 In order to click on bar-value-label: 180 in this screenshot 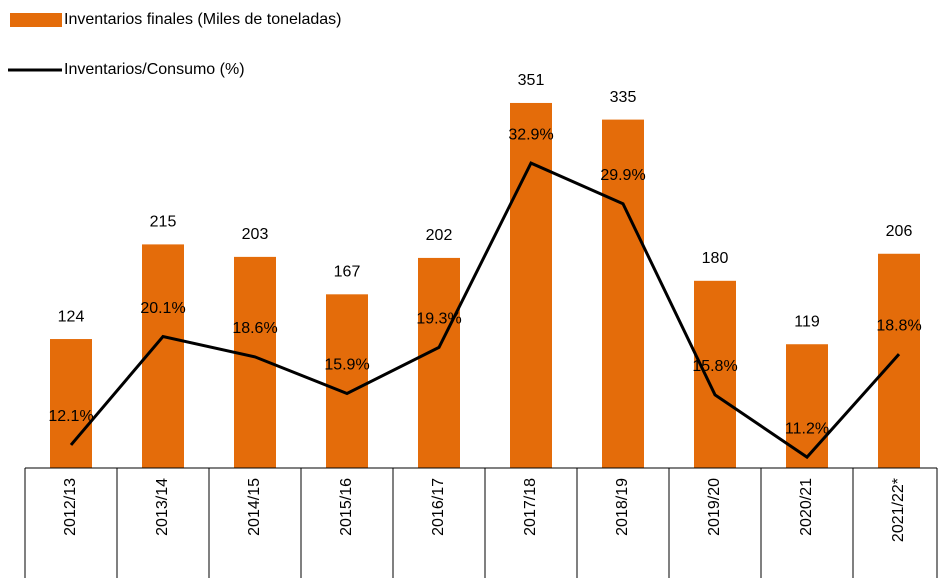, I will do `click(715, 258)`.